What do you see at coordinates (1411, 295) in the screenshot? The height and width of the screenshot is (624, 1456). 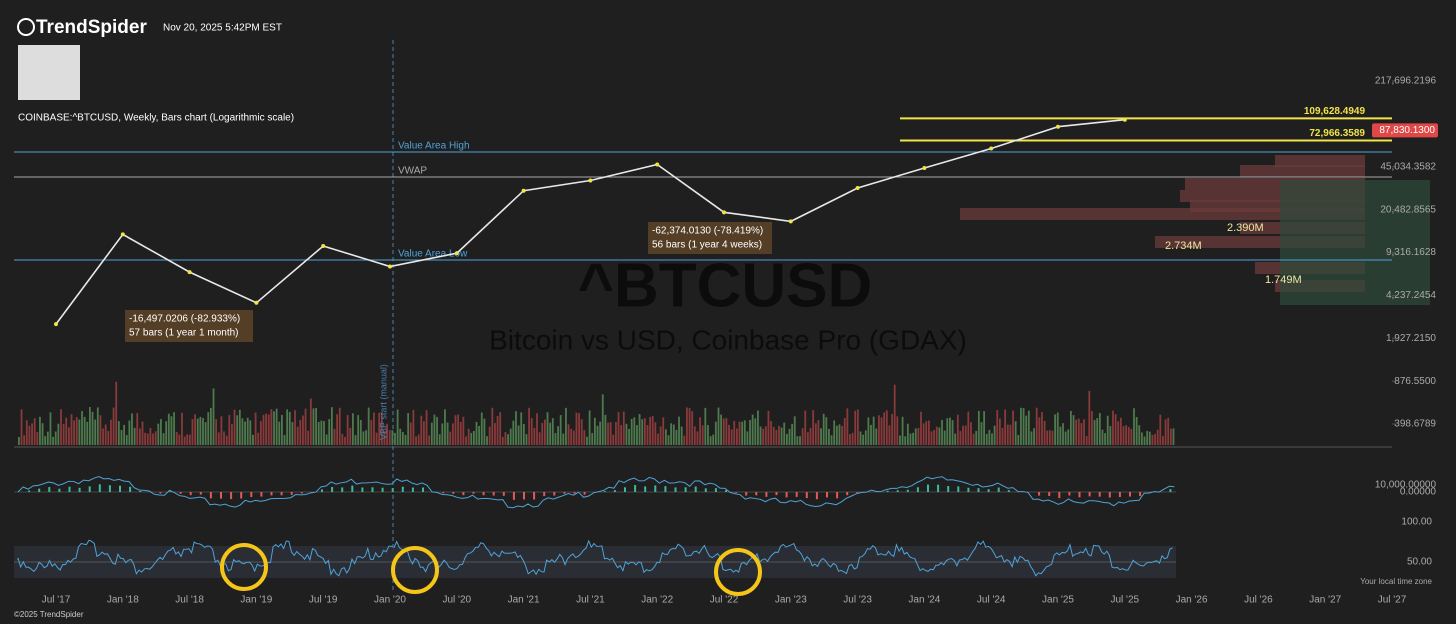 I see `y-tick-label: 4,237.2454` at bounding box center [1411, 295].